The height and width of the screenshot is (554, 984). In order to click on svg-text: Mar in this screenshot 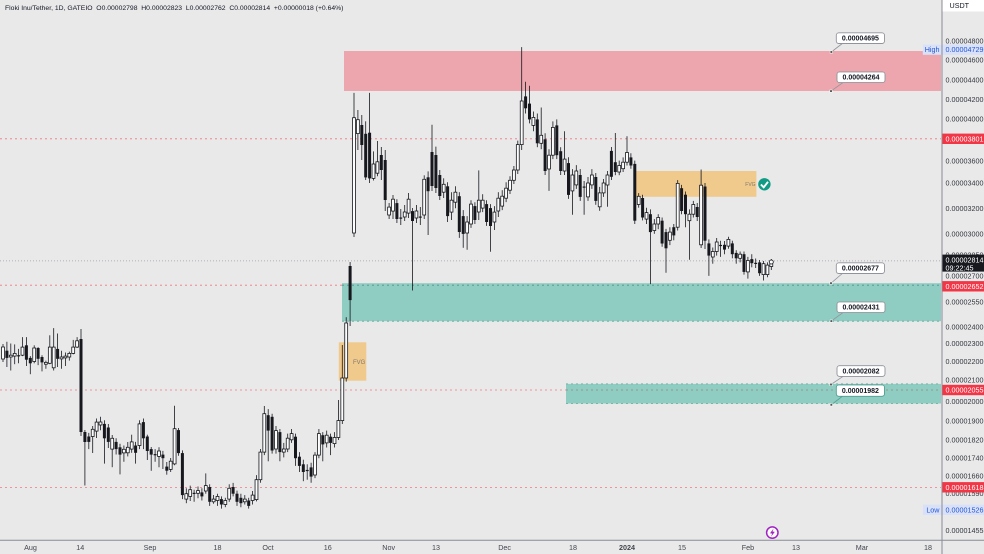, I will do `click(862, 547)`.